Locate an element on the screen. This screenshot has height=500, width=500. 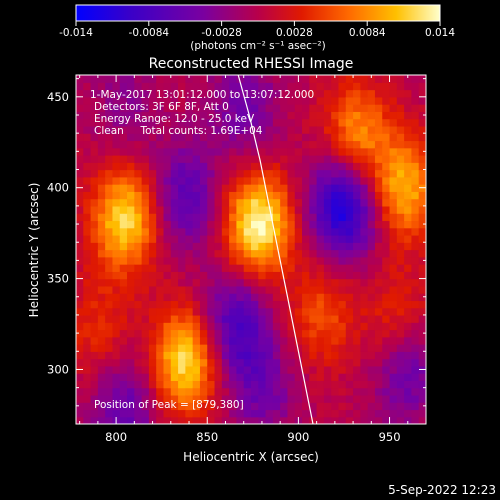
x-axis-label: Heliocentric X (arcsec) is located at coordinates (251, 457).